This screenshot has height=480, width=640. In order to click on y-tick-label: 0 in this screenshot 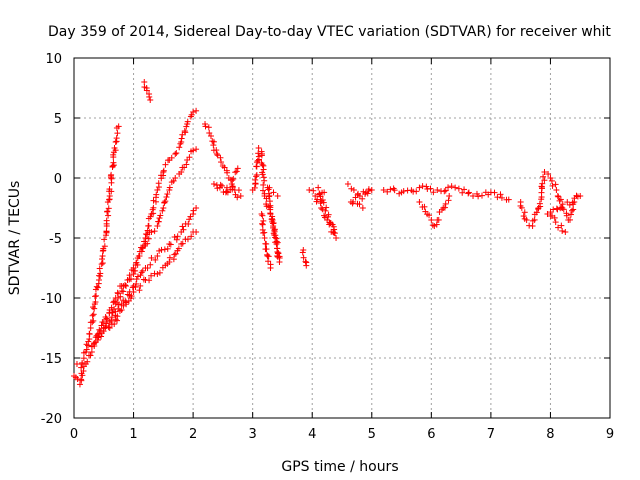, I will do `click(58, 179)`.